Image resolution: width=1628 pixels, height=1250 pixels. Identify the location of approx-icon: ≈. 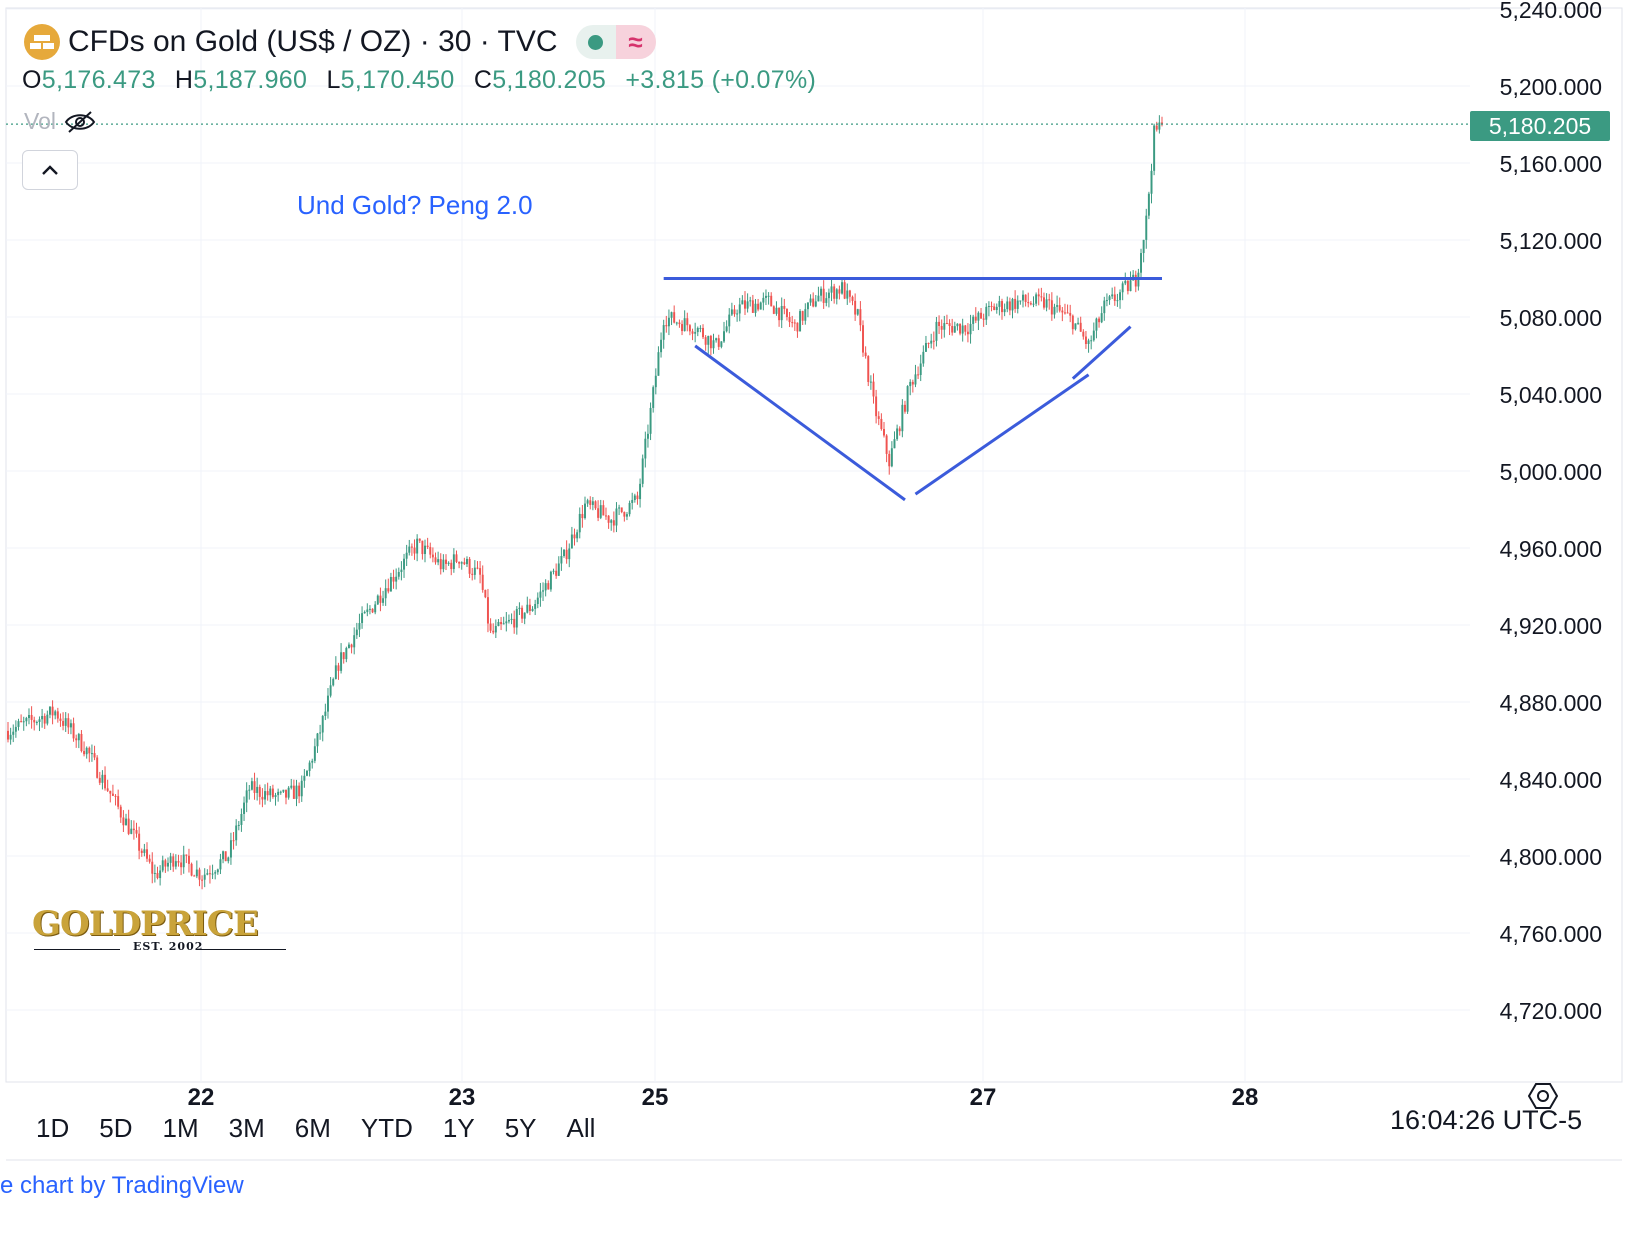
(635, 42).